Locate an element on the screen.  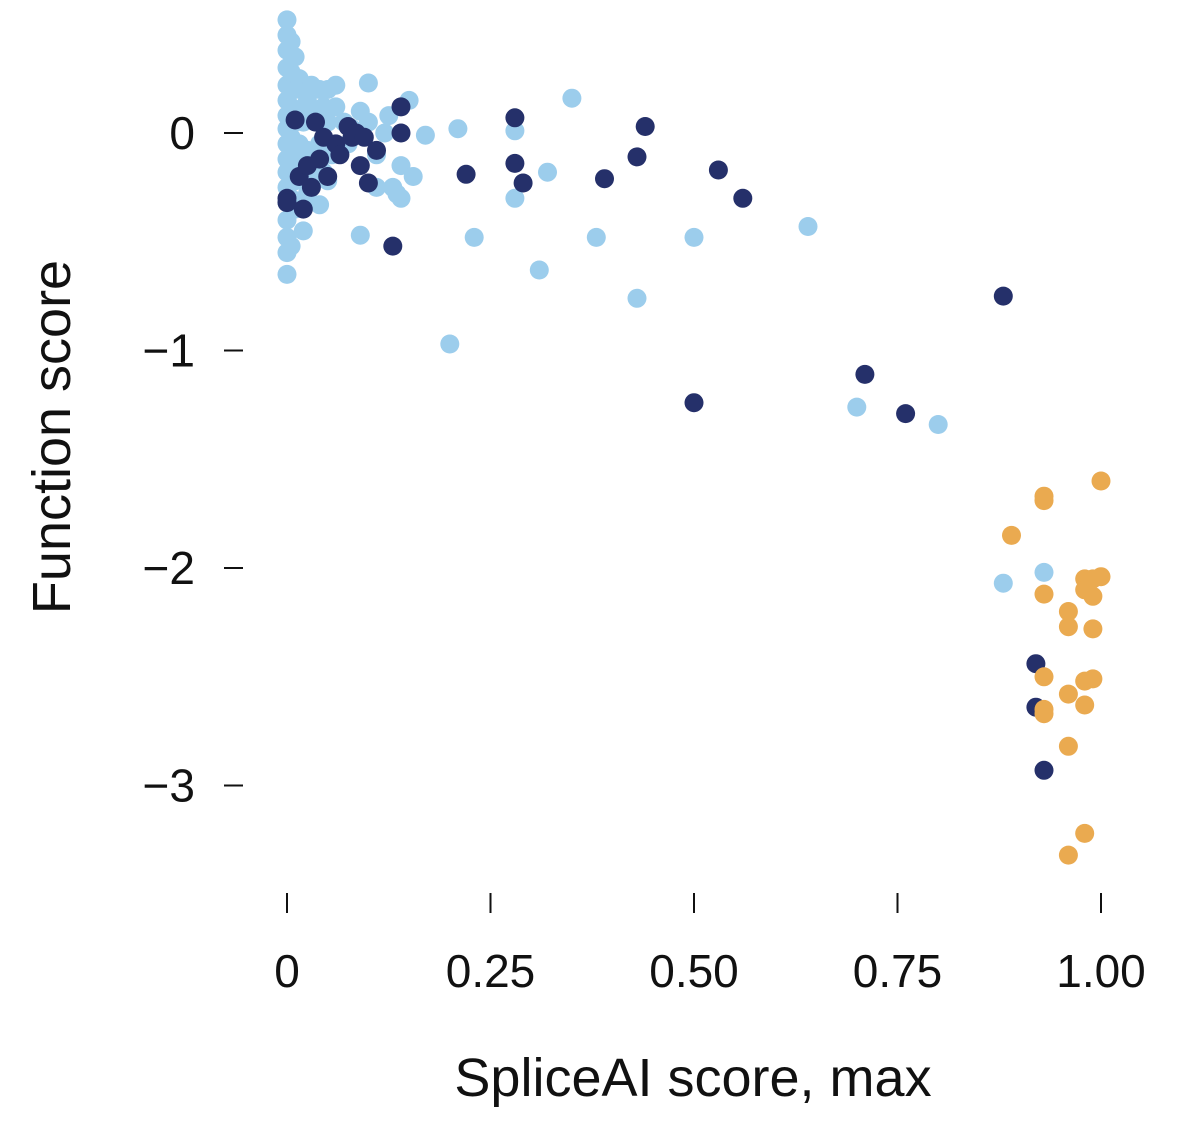
x-tick-label-1: 0.25 is located at coordinates (491, 971).